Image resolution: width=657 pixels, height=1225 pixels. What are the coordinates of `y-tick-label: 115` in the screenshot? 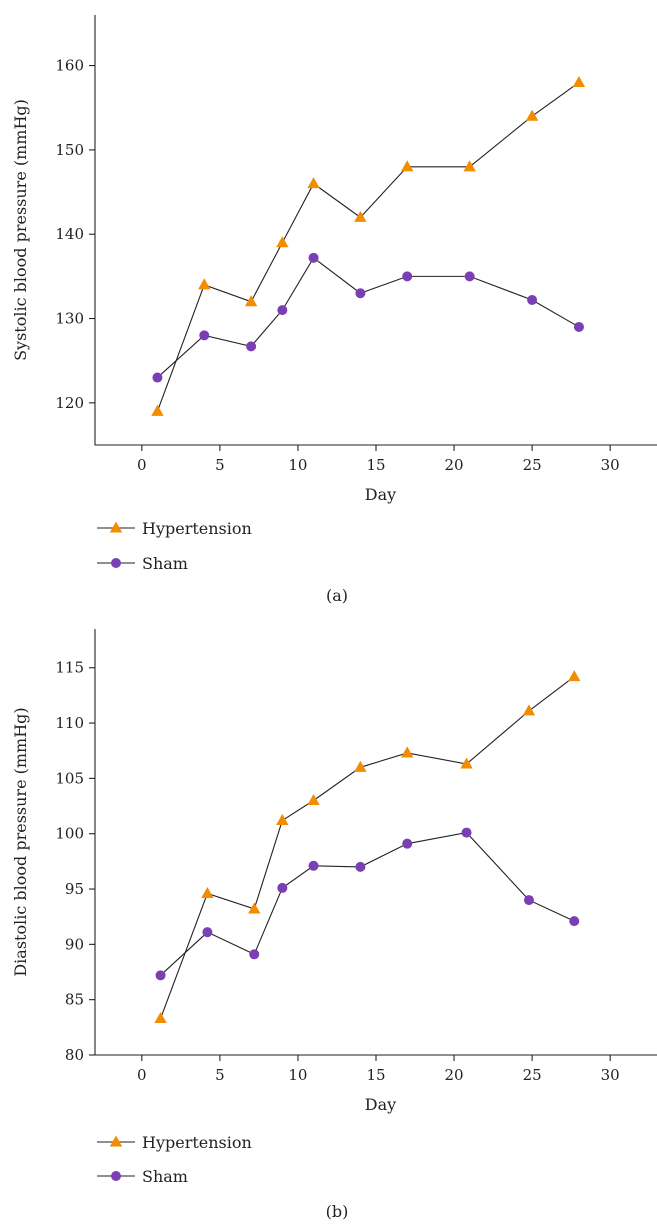 It's located at (69, 668).